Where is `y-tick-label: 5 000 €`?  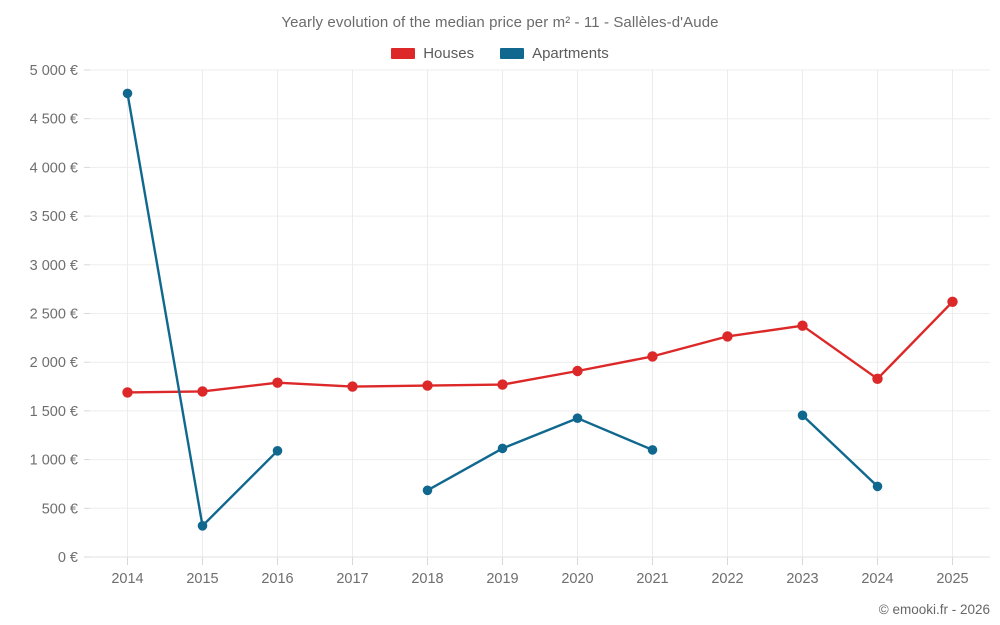 y-tick-label: 5 000 € is located at coordinates (54, 71).